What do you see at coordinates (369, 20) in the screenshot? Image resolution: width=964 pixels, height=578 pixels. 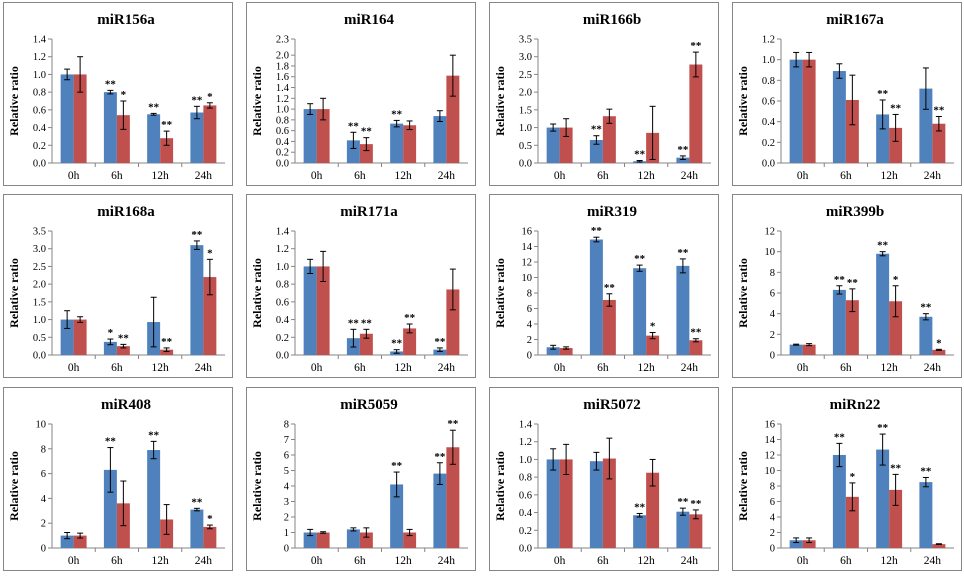 I see `chart-title: miR164` at bounding box center [369, 20].